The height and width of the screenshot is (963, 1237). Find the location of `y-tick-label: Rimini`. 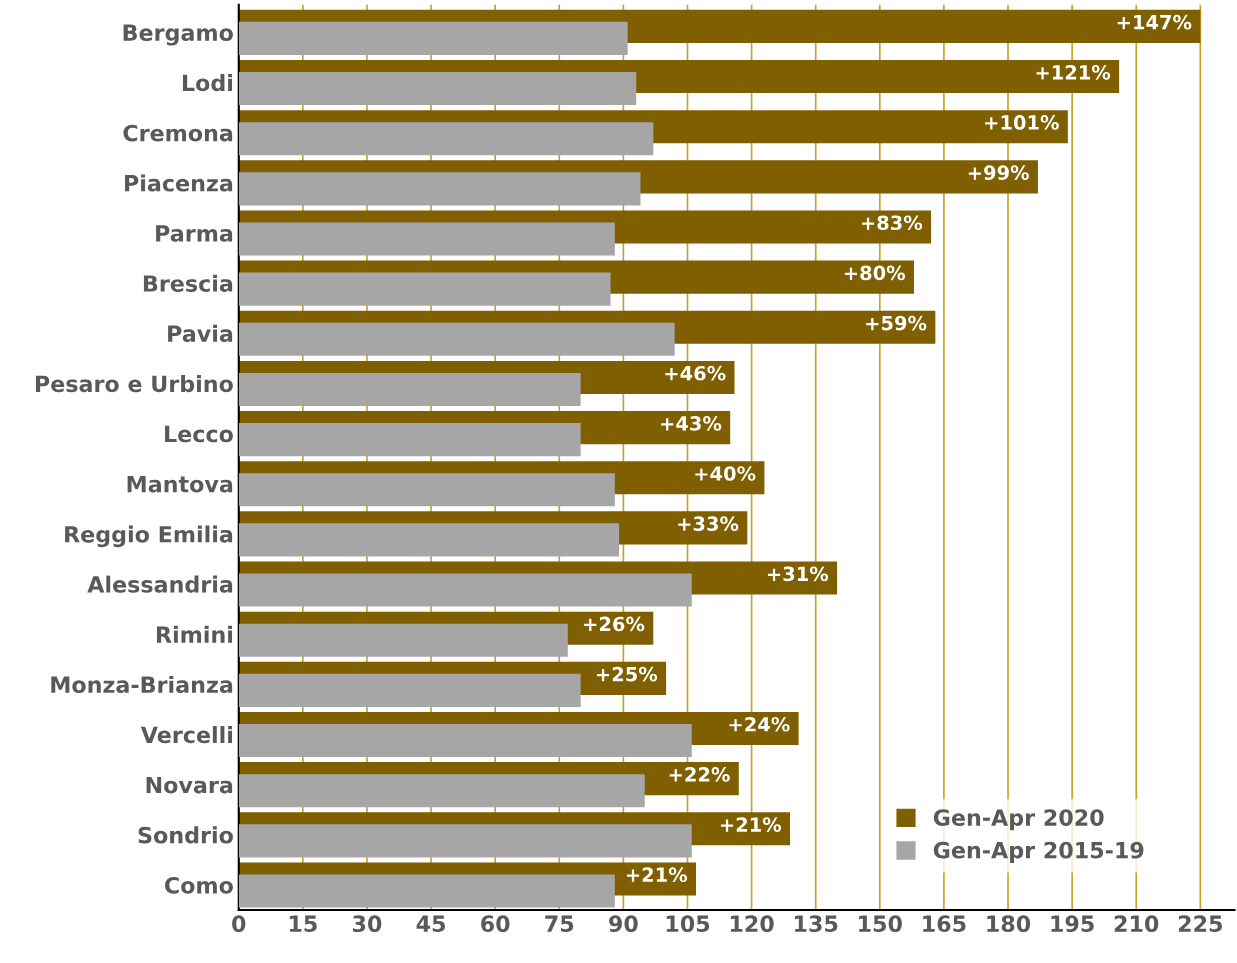

y-tick-label: Rimini is located at coordinates (194, 634).